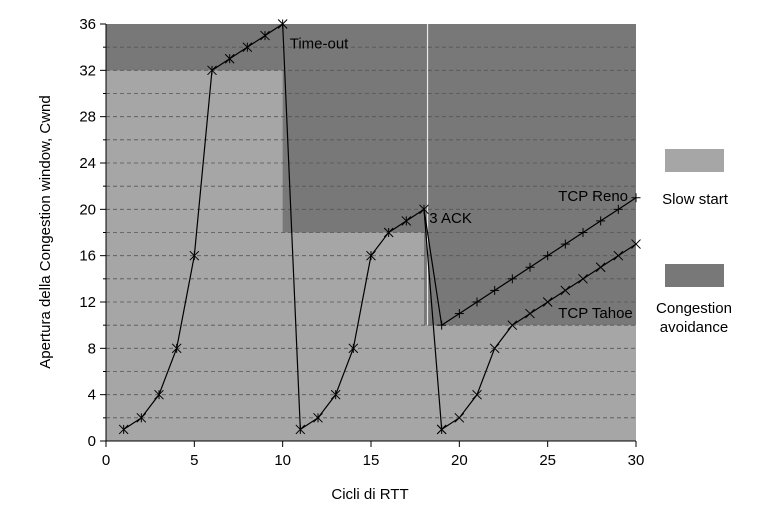  What do you see at coordinates (636, 460) in the screenshot?
I see `x-tick-label-30: 30` at bounding box center [636, 460].